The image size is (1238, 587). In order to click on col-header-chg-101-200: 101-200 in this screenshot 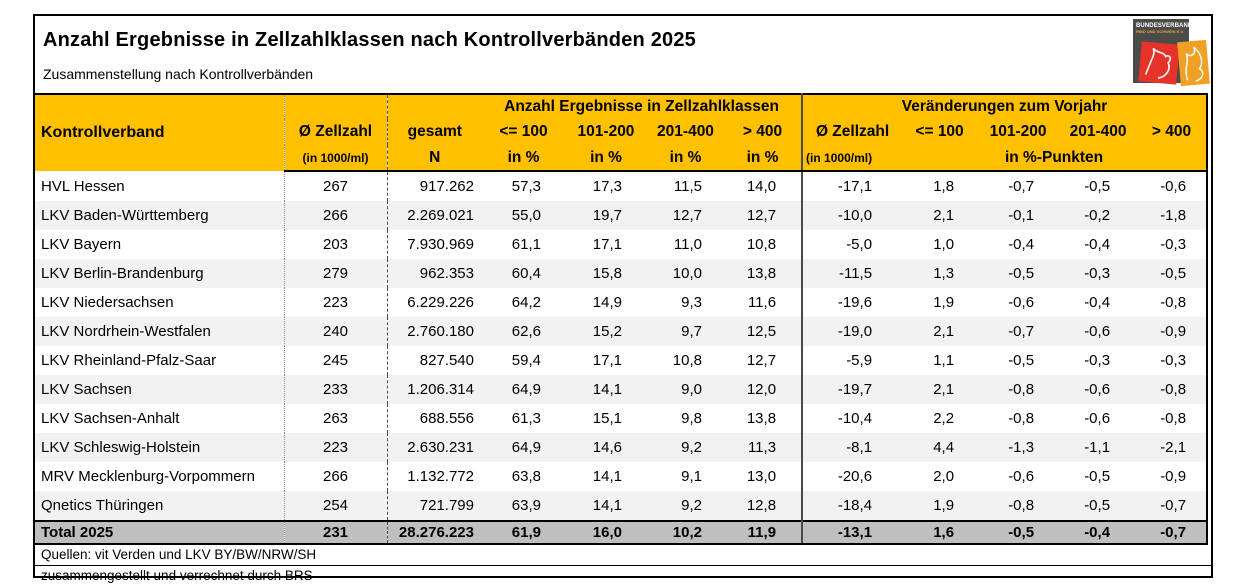, I will do `click(1018, 132)`.